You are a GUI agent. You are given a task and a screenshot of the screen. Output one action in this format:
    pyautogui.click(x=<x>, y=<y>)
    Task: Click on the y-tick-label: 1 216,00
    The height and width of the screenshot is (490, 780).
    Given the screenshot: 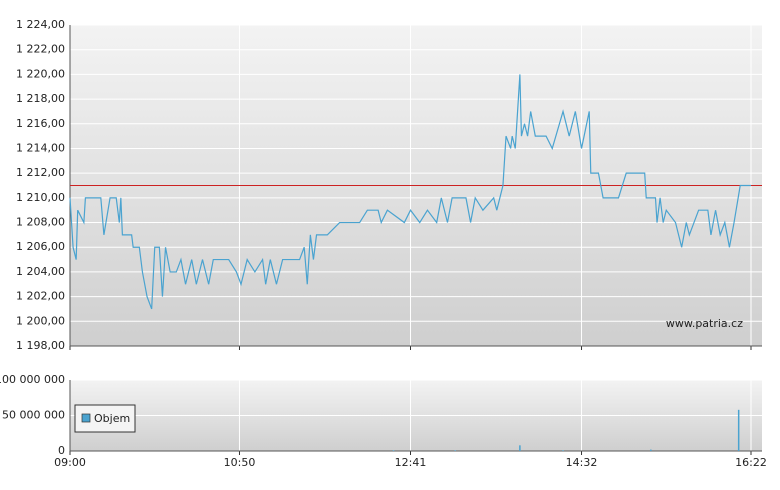 What is the action you would take?
    pyautogui.click(x=40, y=123)
    